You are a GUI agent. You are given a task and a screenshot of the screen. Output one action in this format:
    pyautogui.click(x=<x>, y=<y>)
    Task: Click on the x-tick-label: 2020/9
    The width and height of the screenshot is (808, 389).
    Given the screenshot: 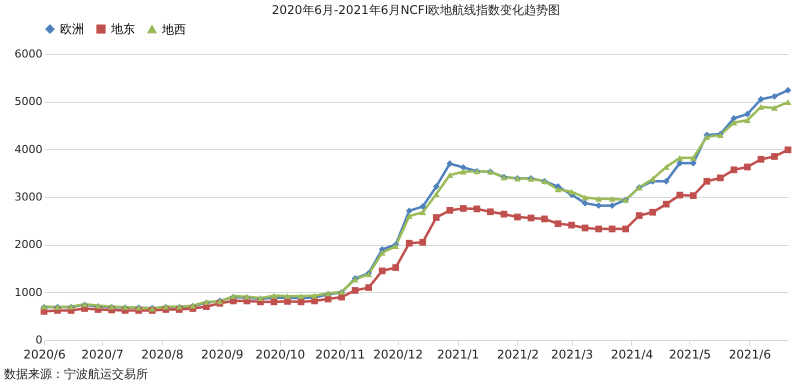 What is the action you would take?
    pyautogui.click(x=222, y=355)
    